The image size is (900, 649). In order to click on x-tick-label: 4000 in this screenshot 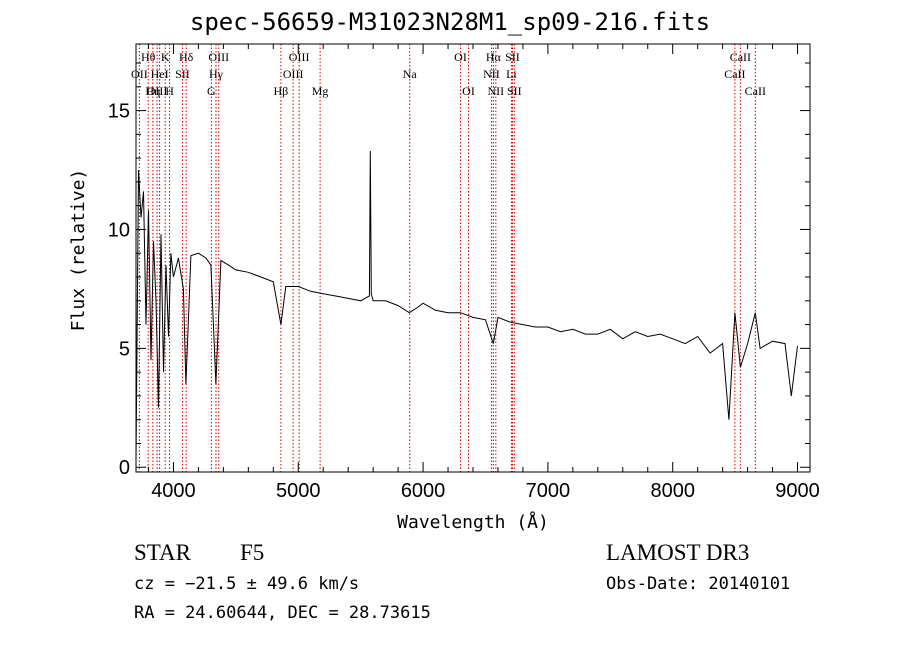, I will do `click(173, 491)`.